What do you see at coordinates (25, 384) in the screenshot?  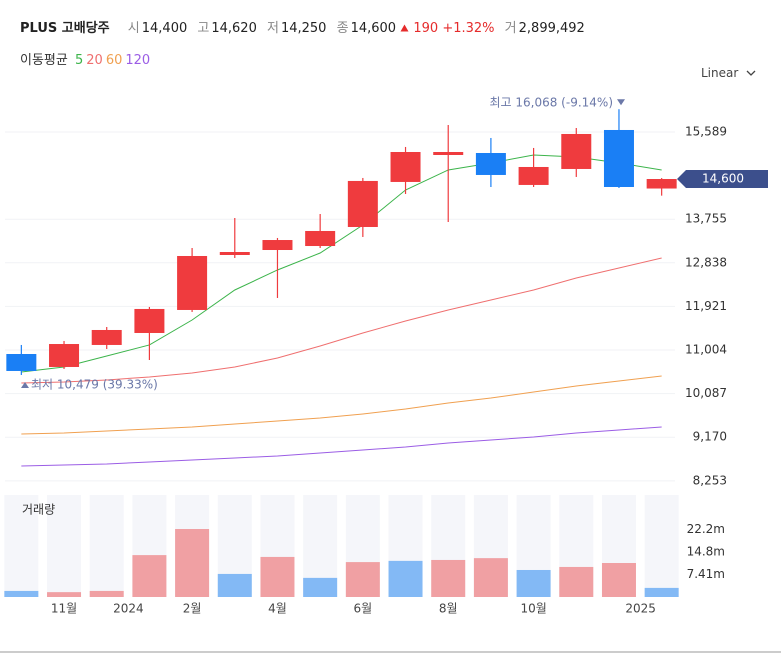 I see `min-arrow` at bounding box center [25, 384].